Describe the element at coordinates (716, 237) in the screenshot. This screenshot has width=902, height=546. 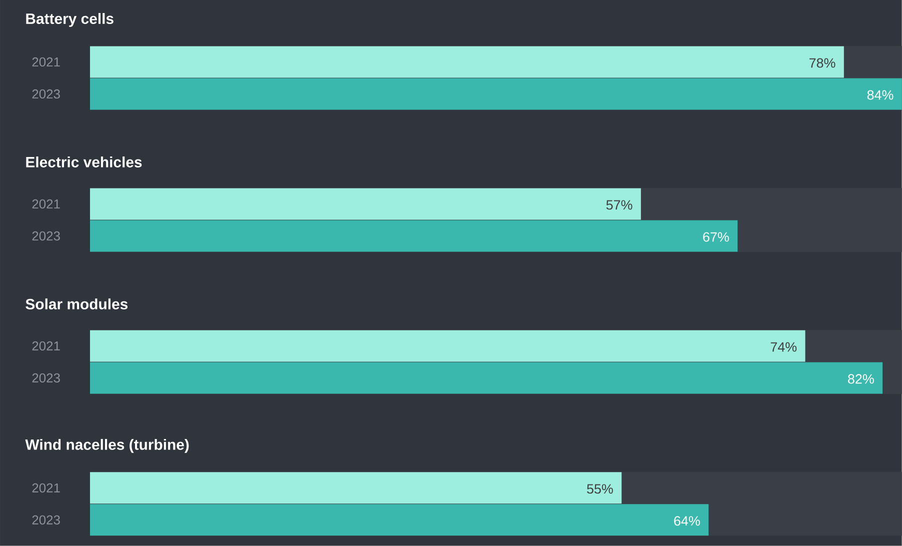
I see `data-label: 67%` at that location.